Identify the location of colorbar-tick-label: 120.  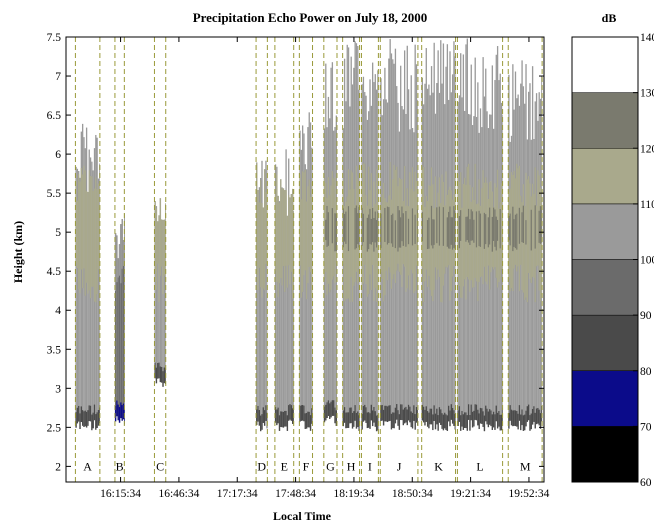
(647, 149).